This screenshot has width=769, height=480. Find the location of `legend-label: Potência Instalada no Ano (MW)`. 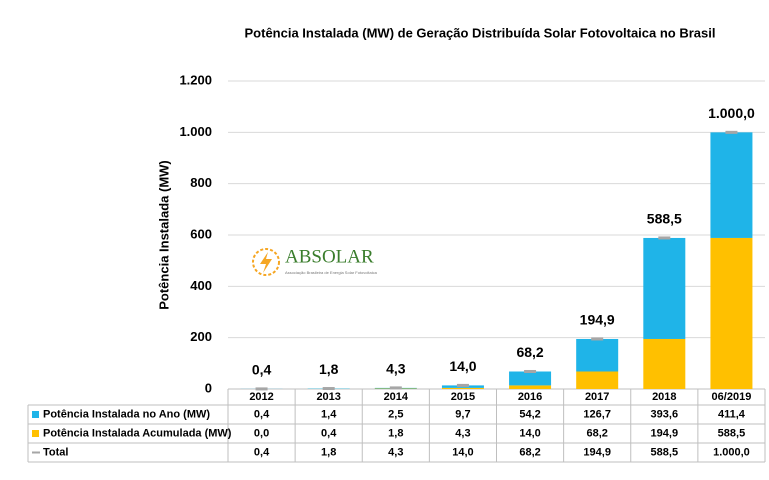

legend-label: Potência Instalada no Ano (MW) is located at coordinates (126, 414).